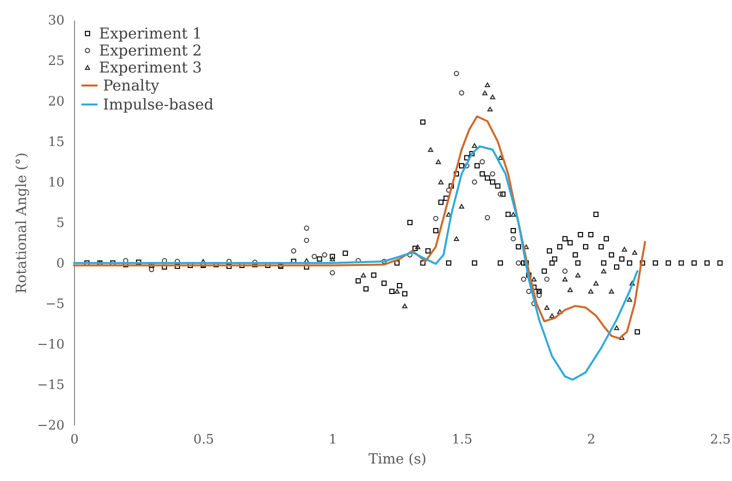 The width and height of the screenshot is (732, 481). I want to click on legend-label: Experiment 3, so click(150, 67).